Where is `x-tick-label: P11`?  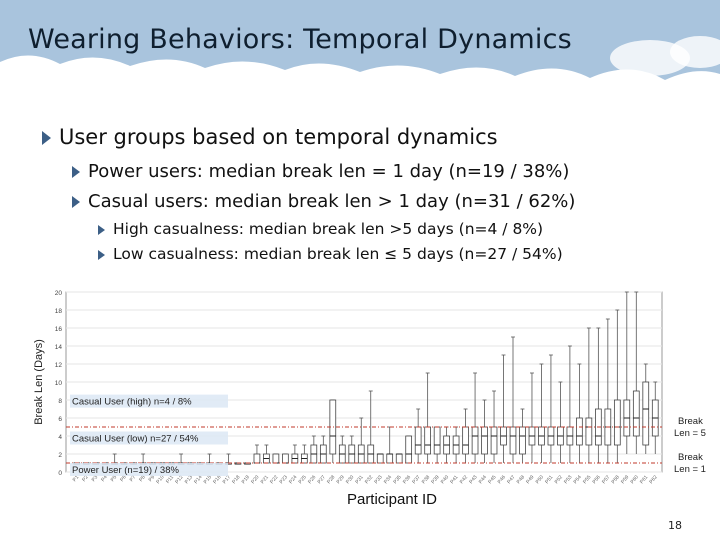 x-tick-label: P11 is located at coordinates (170, 479).